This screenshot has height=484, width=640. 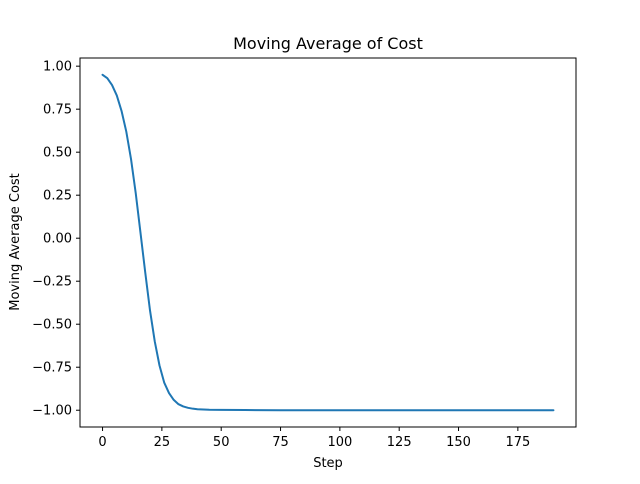 I want to click on x-tick-label: 50, so click(x=221, y=442).